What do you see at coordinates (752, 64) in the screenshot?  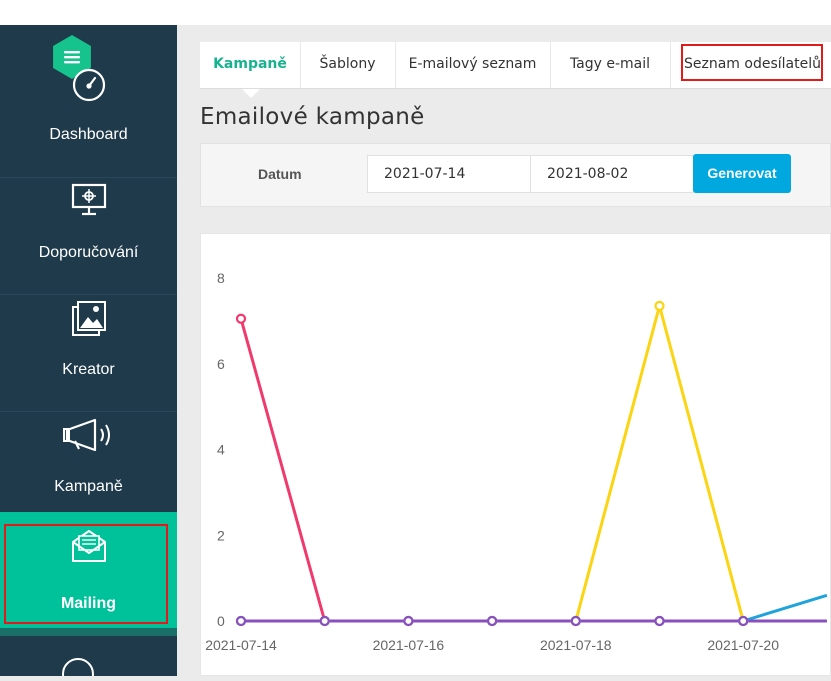 I see `tab-seznam-odesilatelu: Seznam odesílatelů` at bounding box center [752, 64].